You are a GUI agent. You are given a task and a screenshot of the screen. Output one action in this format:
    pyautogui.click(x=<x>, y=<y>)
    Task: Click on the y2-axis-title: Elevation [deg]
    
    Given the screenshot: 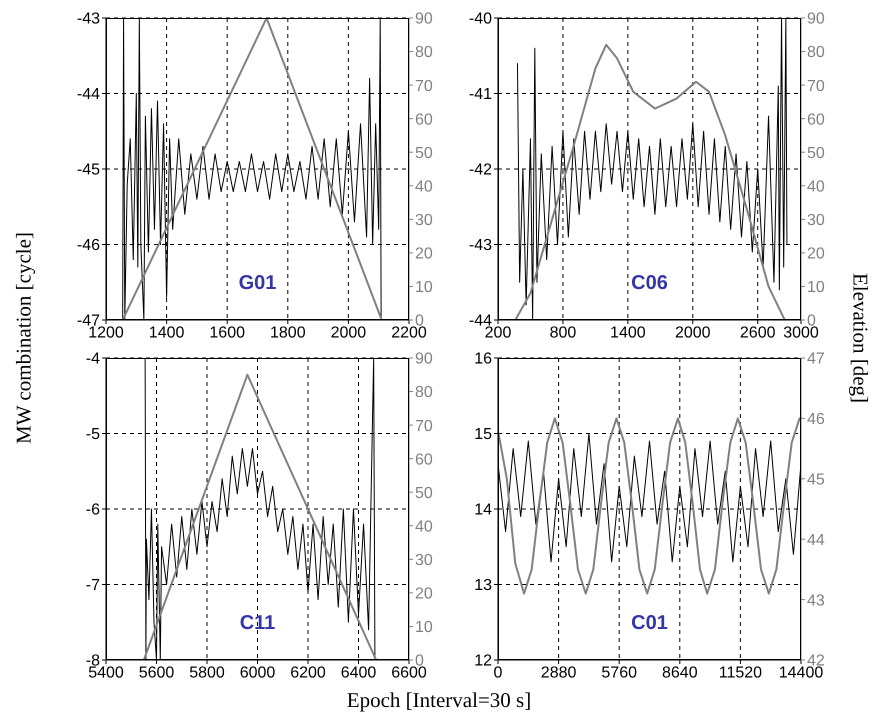 What is the action you would take?
    pyautogui.click(x=860, y=338)
    